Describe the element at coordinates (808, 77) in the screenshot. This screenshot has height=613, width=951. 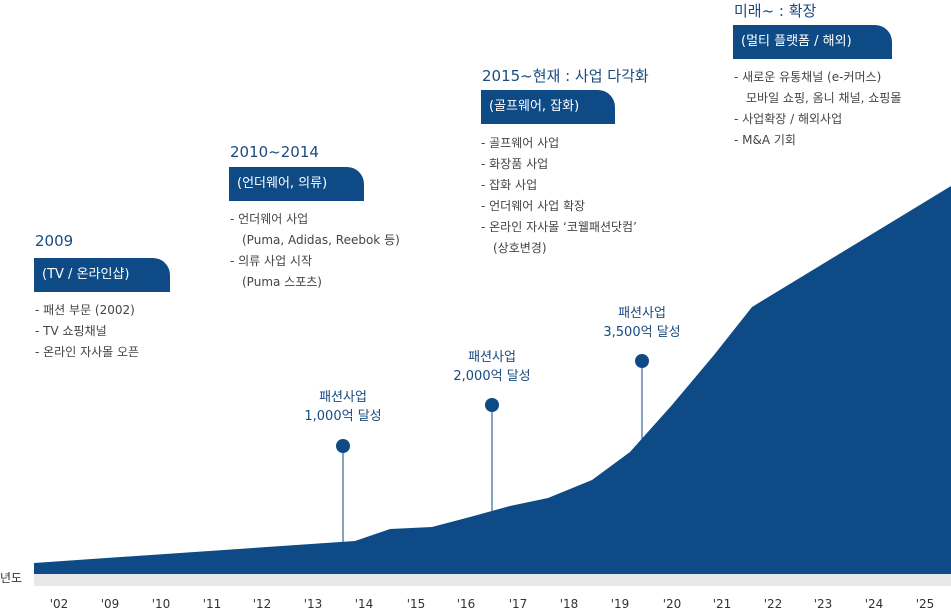
I see `list-item: - 새로운 유통채널 (e-커머스)` at that location.